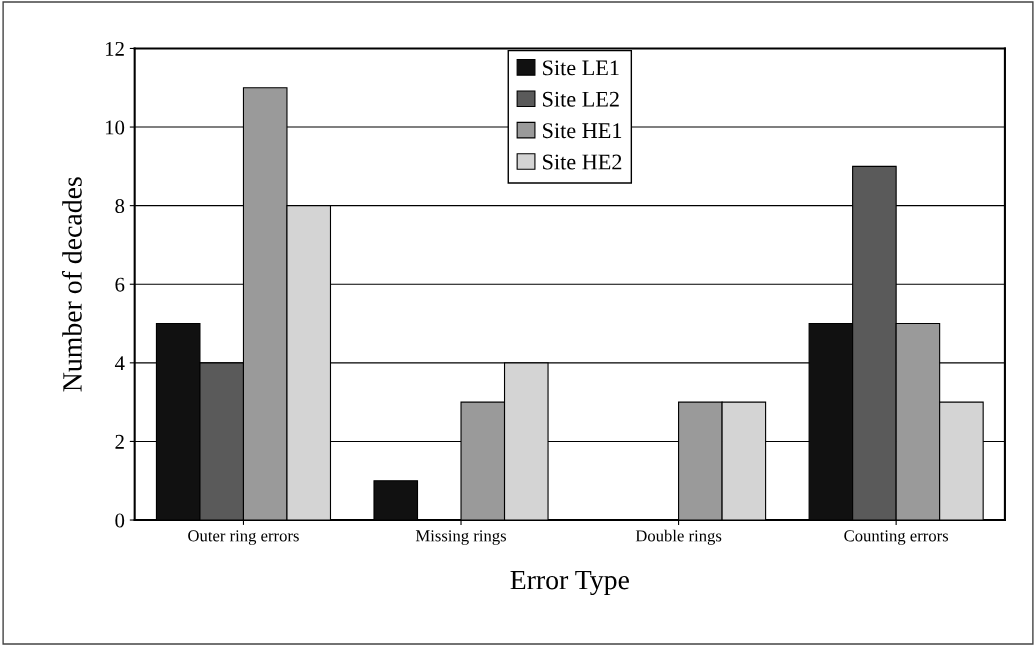 The image size is (1036, 646). What do you see at coordinates (71, 284) in the screenshot?
I see `y-axis-title: Number of decades` at bounding box center [71, 284].